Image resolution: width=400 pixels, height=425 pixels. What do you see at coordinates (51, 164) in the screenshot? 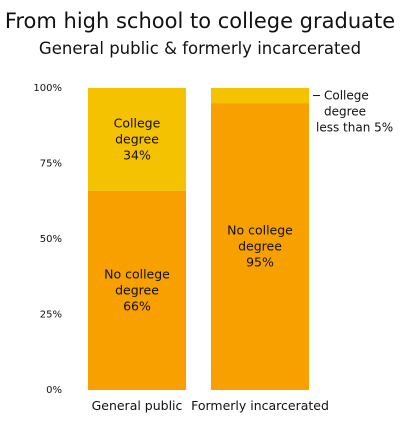
I see `y-tick-label: 75%` at bounding box center [51, 164].